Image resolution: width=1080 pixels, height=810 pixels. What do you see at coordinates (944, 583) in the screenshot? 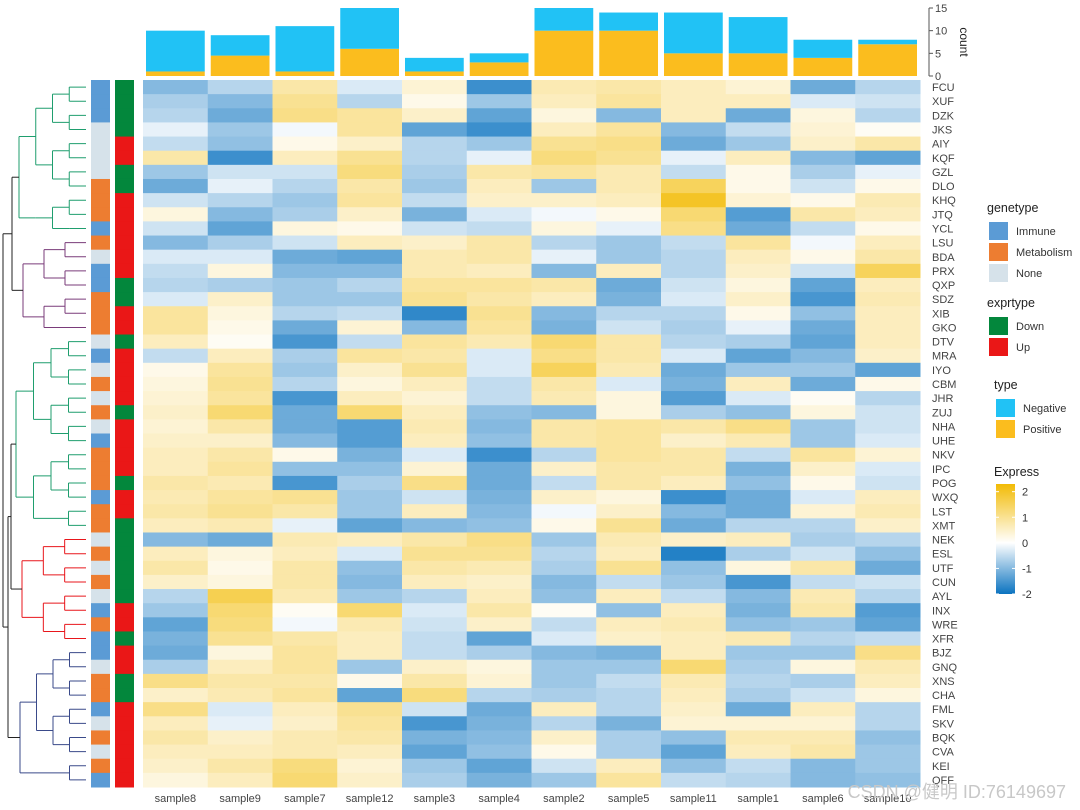
I see `gene-label: CUN` at bounding box center [944, 583].